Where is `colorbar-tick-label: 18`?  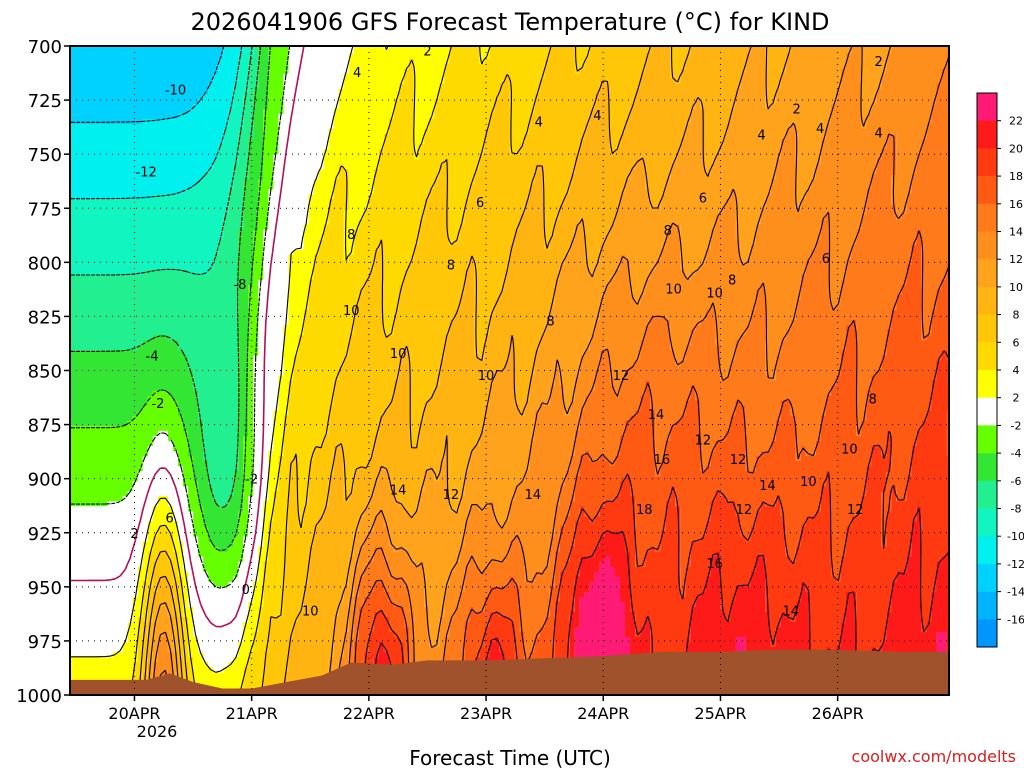 colorbar-tick-label: 18 is located at coordinates (1016, 176).